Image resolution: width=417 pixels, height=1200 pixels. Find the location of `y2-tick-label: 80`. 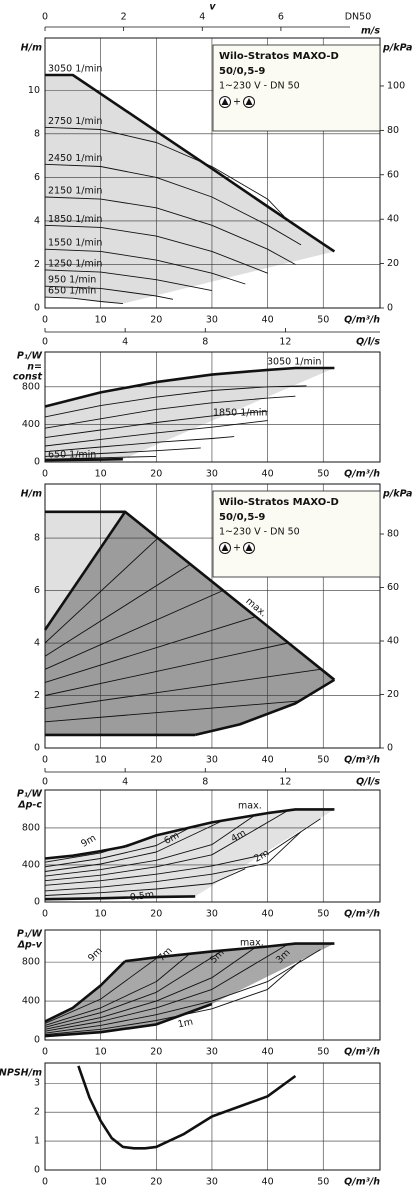

y2-tick-label: 80 is located at coordinates (393, 130).